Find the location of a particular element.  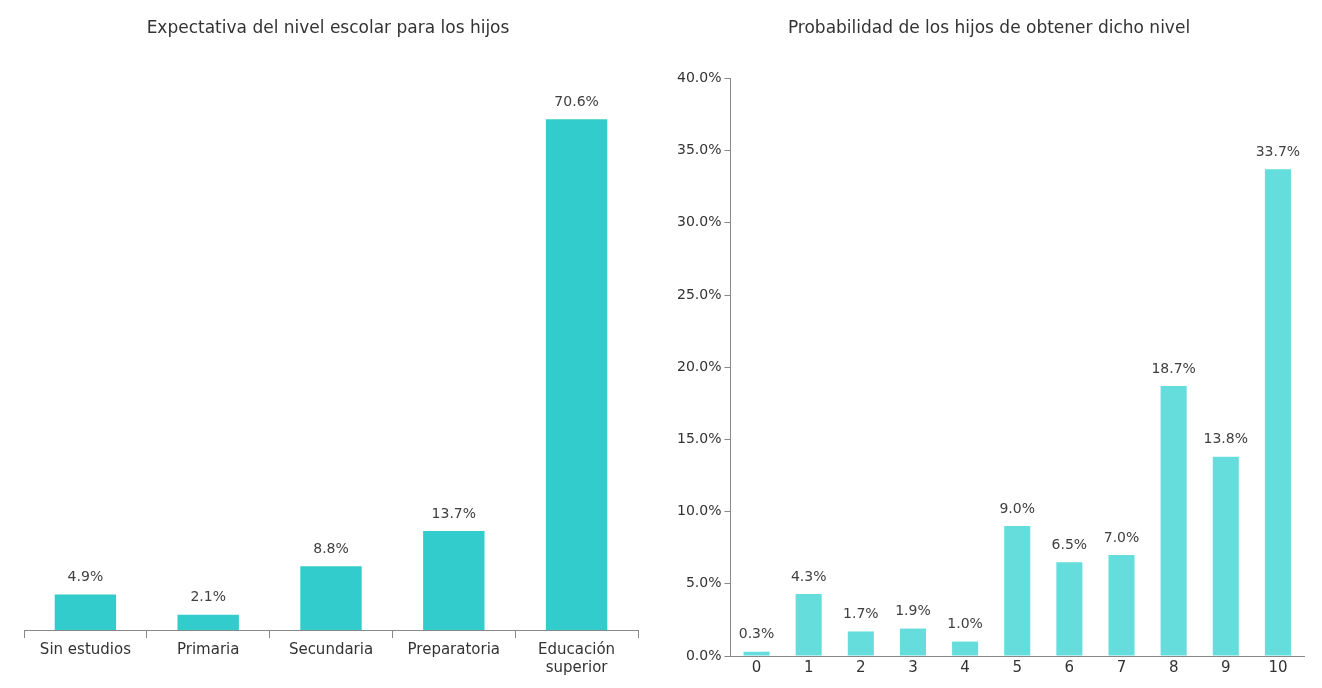

x-tick-label: 10 is located at coordinates (1278, 666).